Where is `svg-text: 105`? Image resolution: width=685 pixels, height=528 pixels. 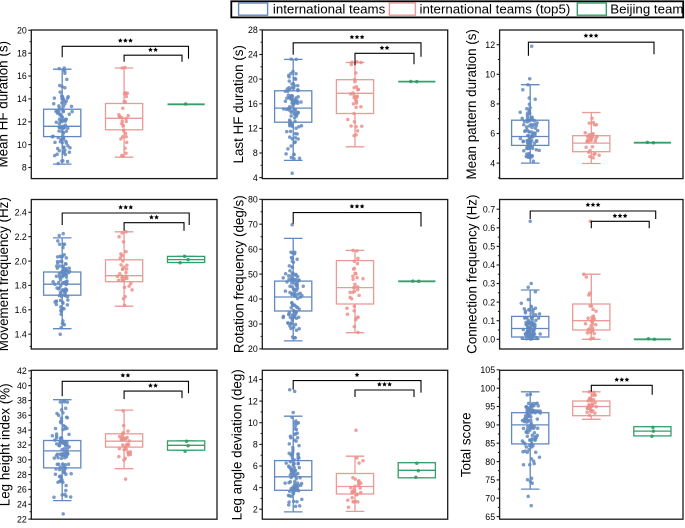 svg-text: 105 is located at coordinates (487, 370).